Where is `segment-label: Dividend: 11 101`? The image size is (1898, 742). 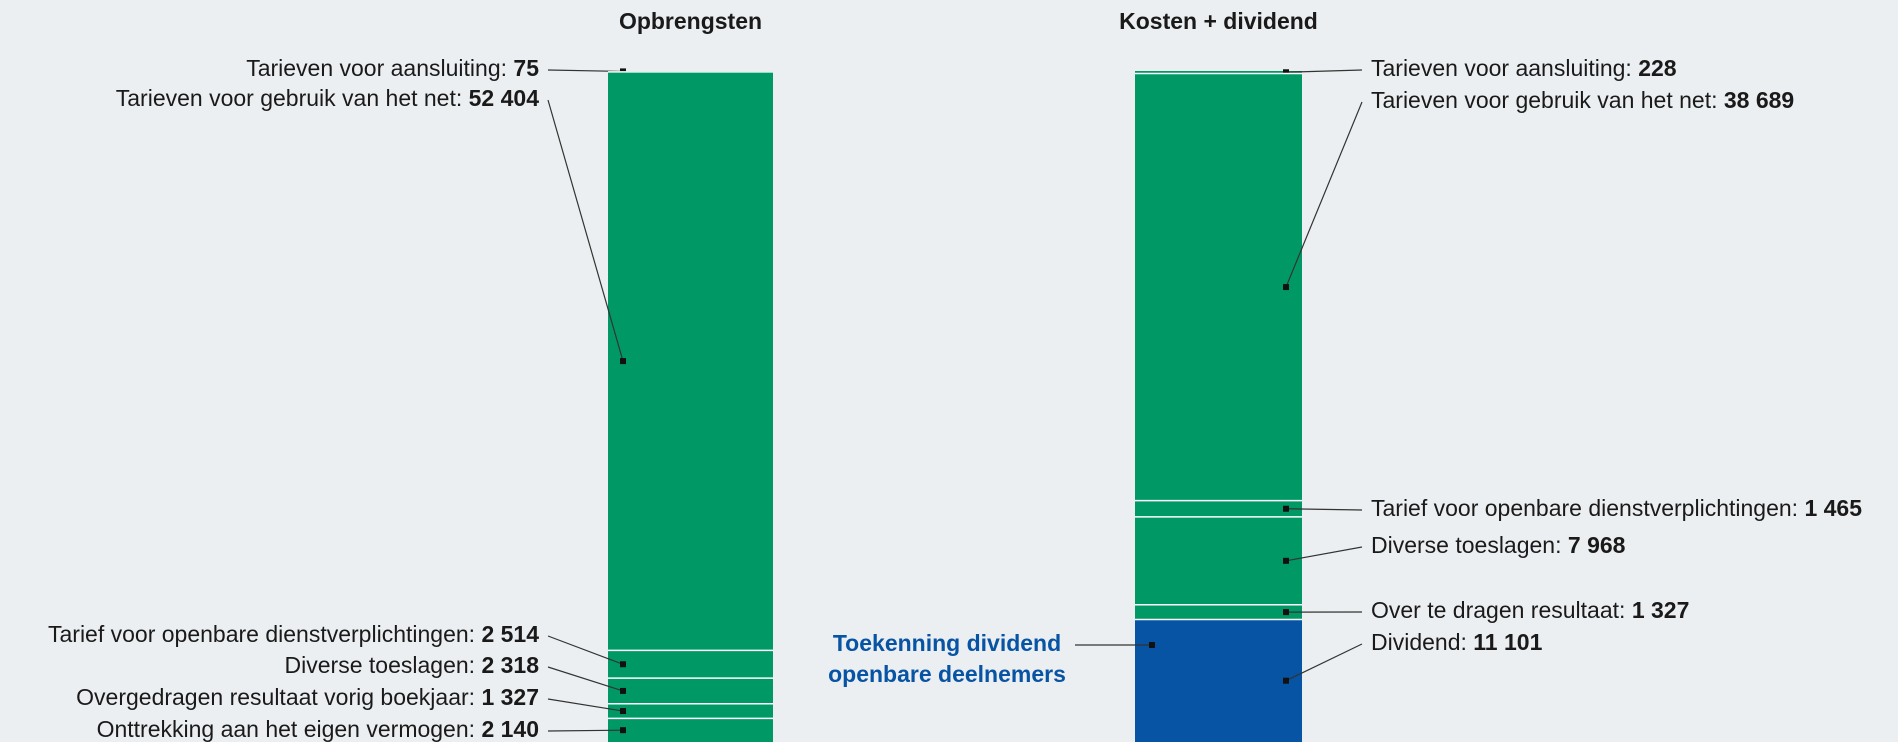 segment-label: Dividend: 11 101 is located at coordinates (1457, 642).